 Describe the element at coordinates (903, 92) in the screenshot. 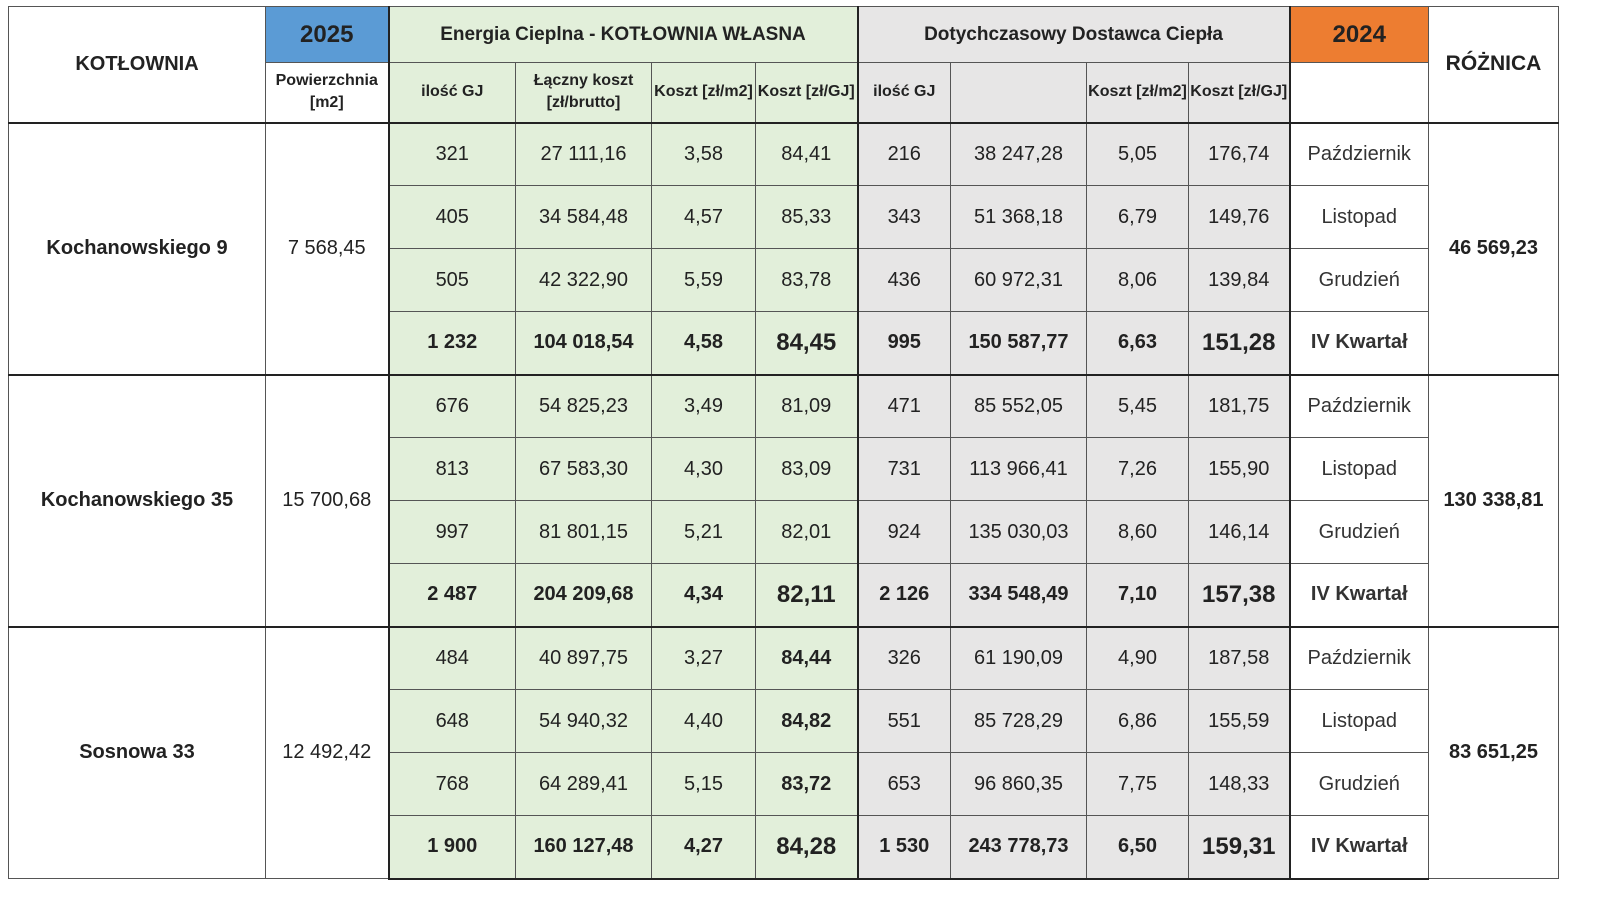

I see `supplier-col-header: ilość GJ` at that location.